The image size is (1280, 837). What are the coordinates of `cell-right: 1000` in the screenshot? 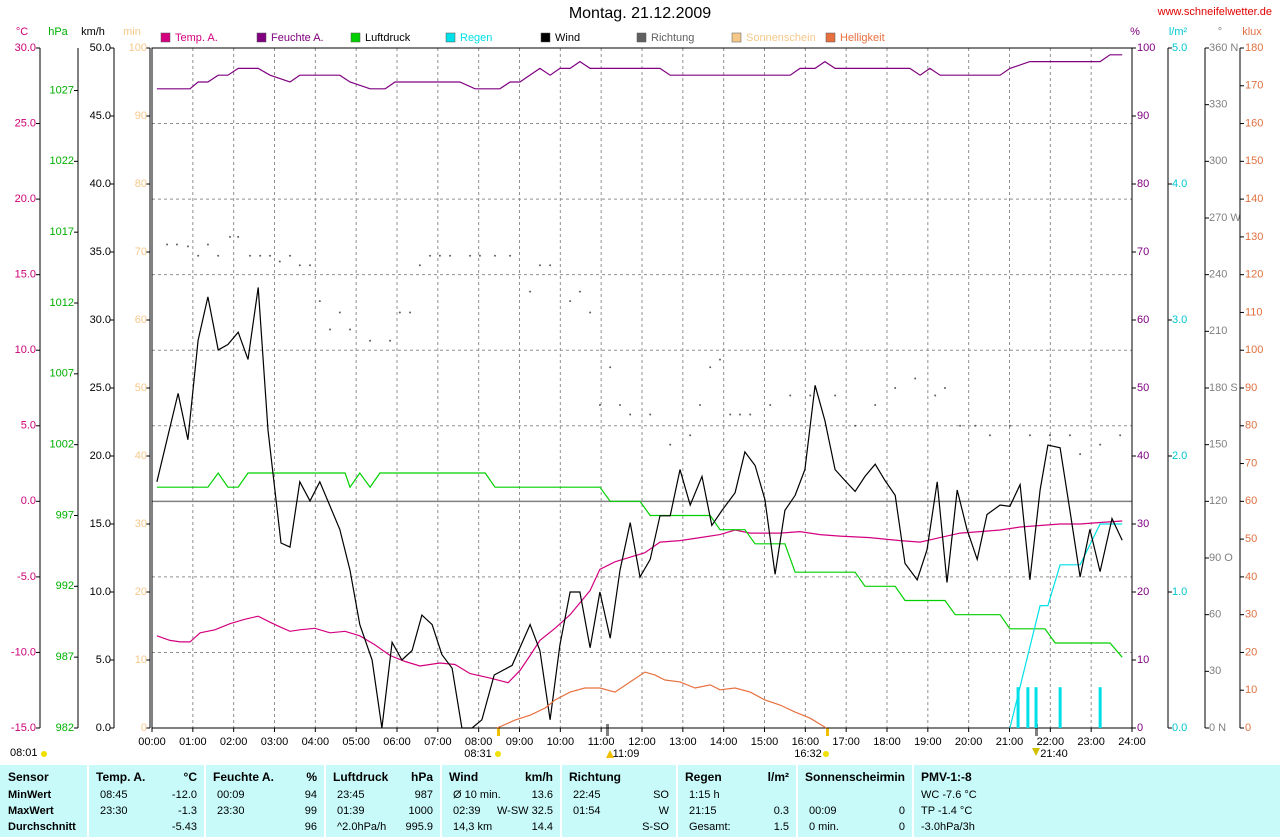 It's located at (421, 811).